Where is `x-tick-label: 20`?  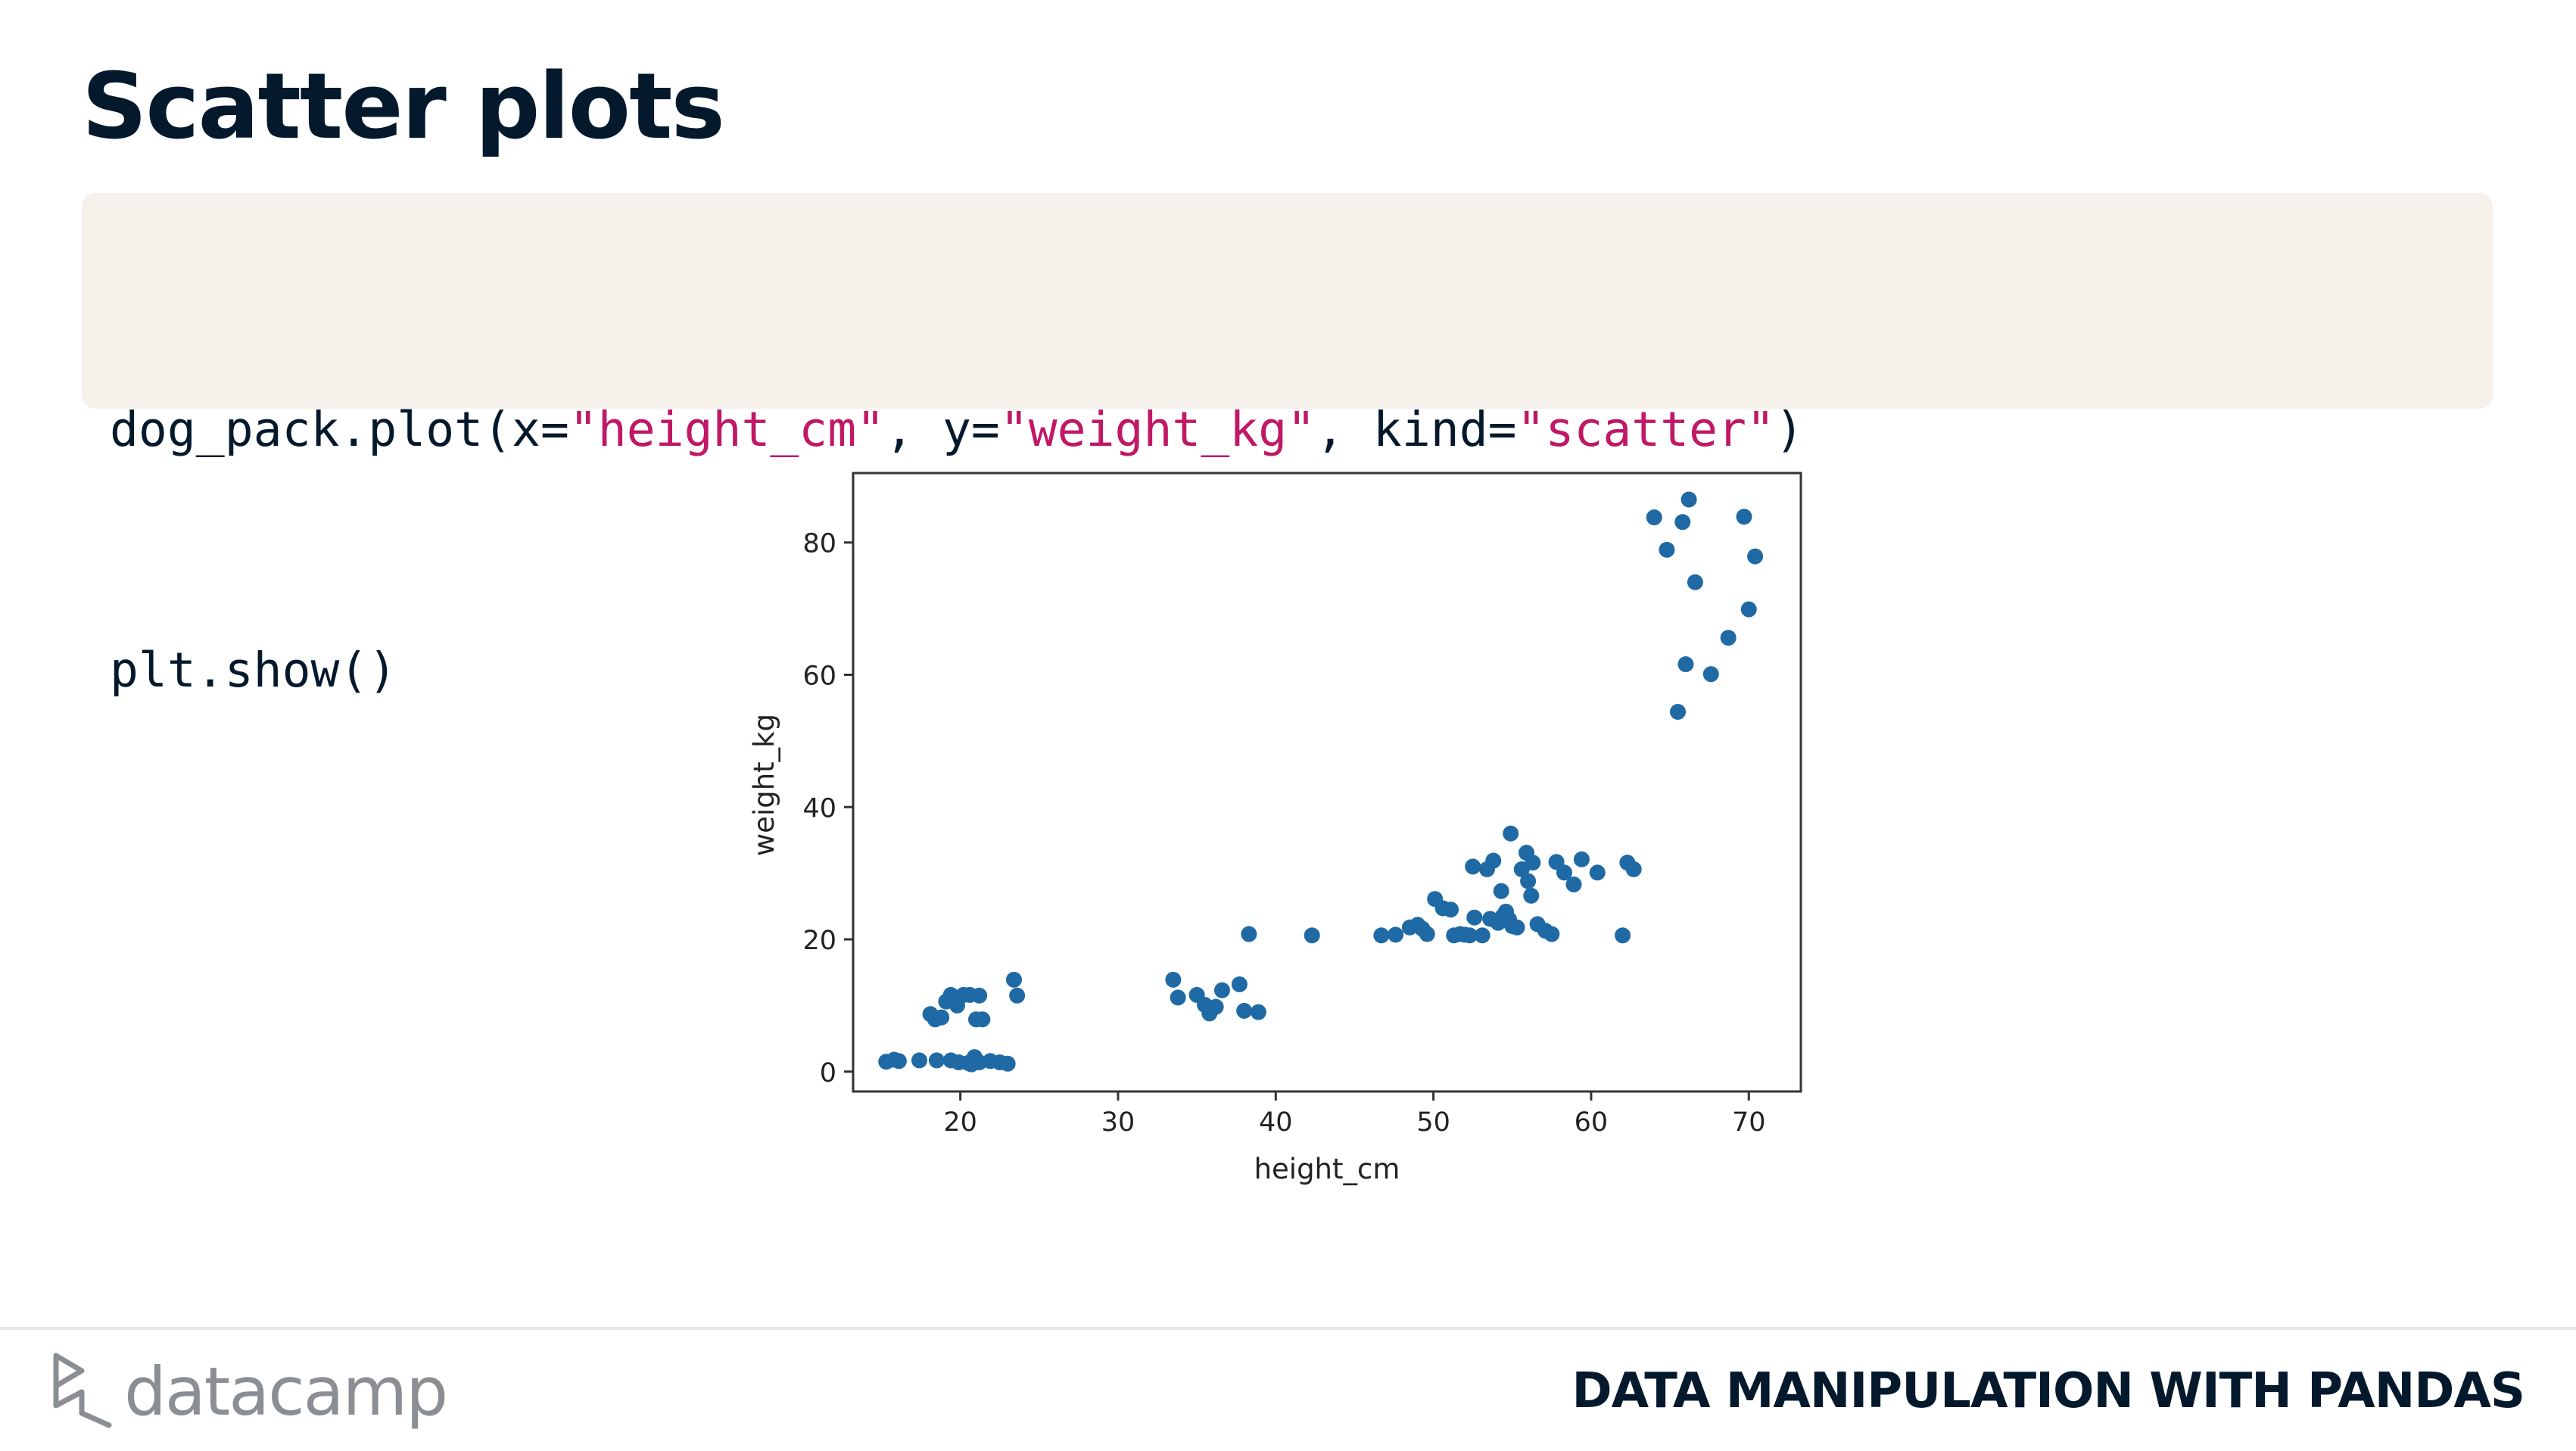
x-tick-label: 20 is located at coordinates (960, 1122).